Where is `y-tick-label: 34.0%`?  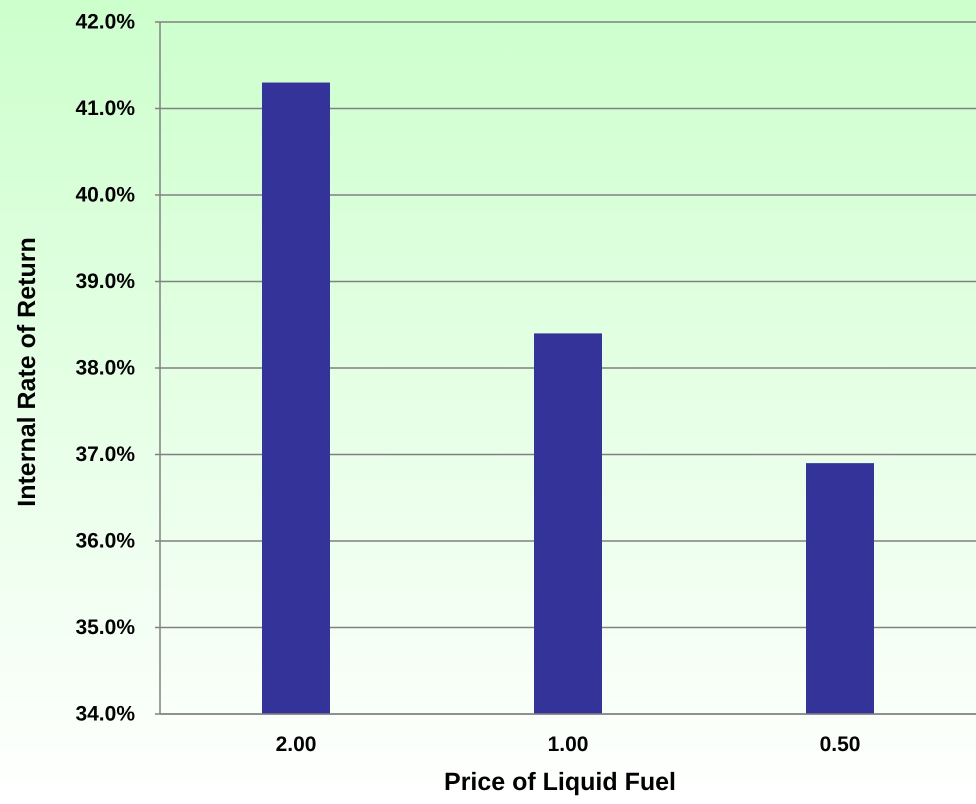 y-tick-label: 34.0% is located at coordinates (105, 714).